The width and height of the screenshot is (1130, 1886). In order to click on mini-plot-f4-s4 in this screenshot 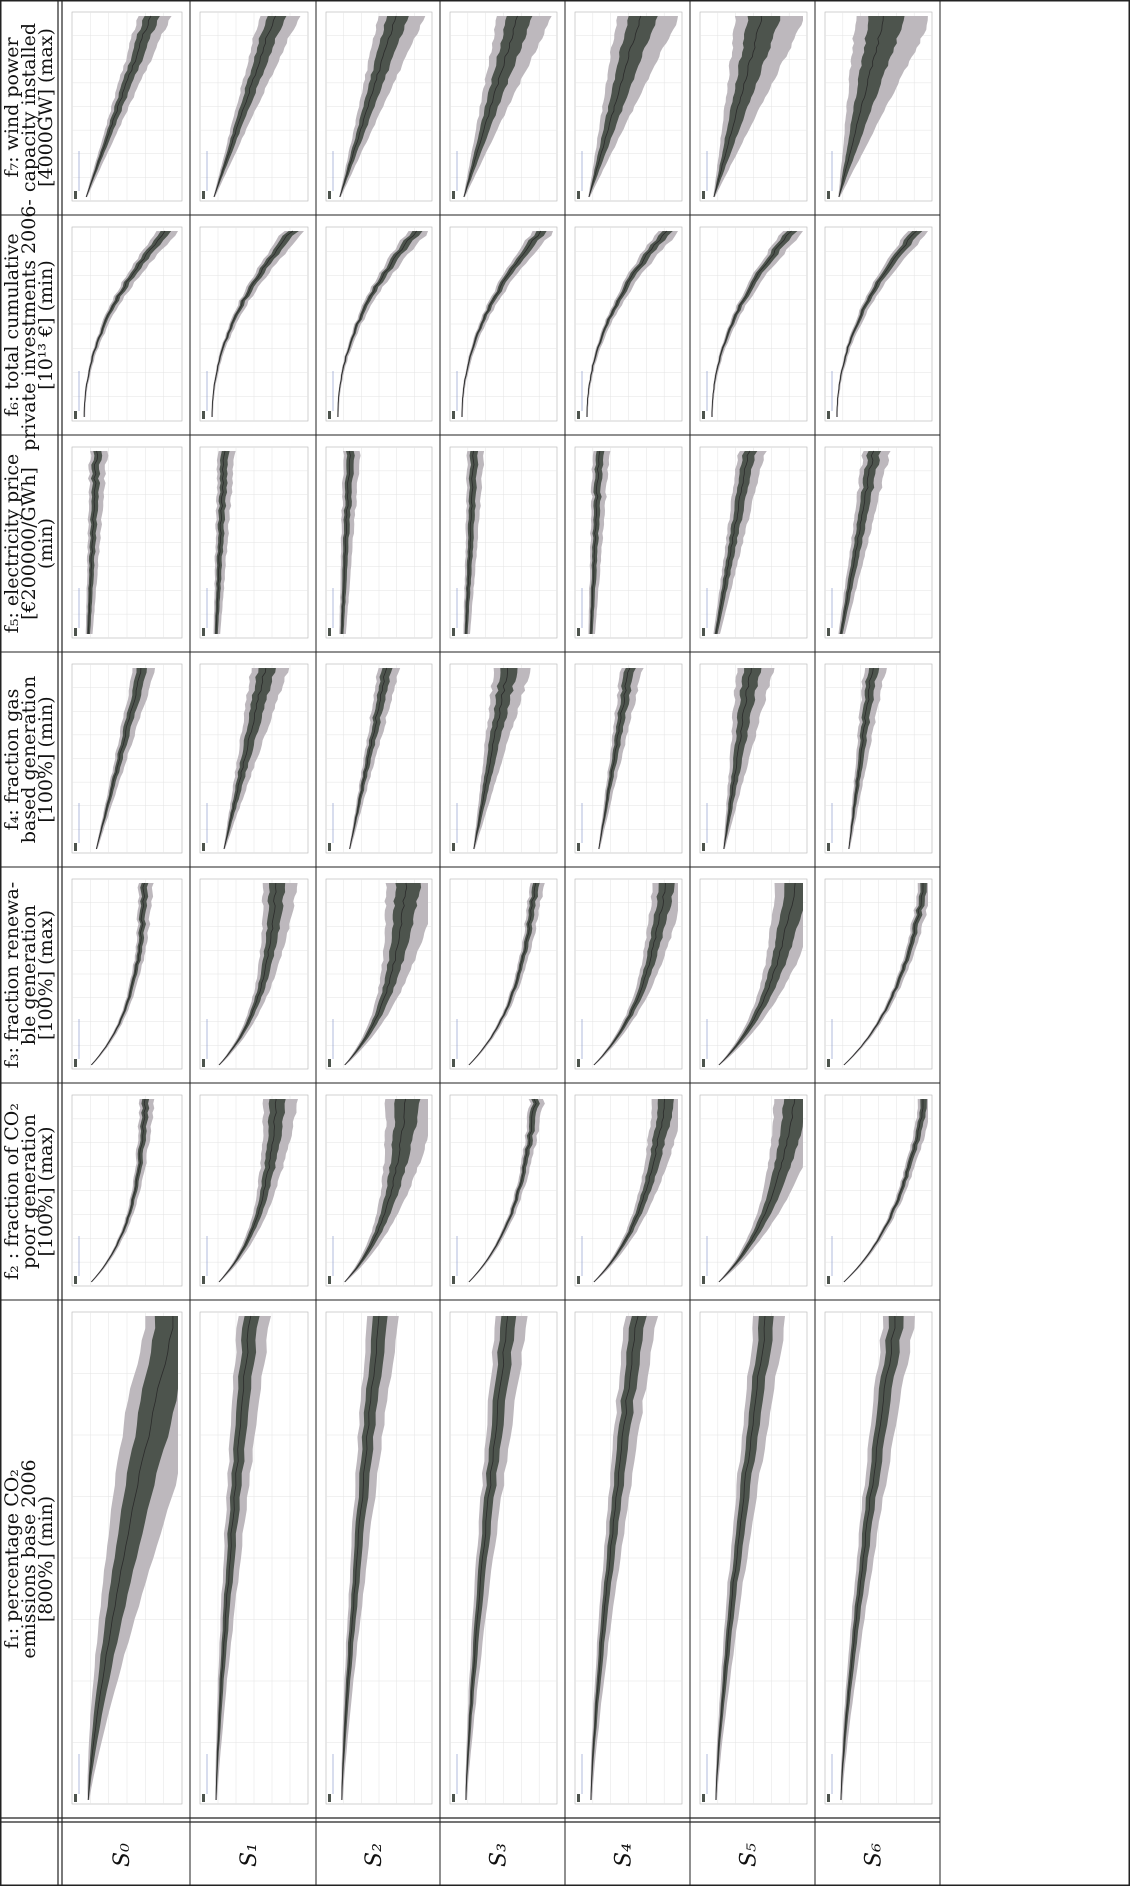, I will do `click(628, 758)`.